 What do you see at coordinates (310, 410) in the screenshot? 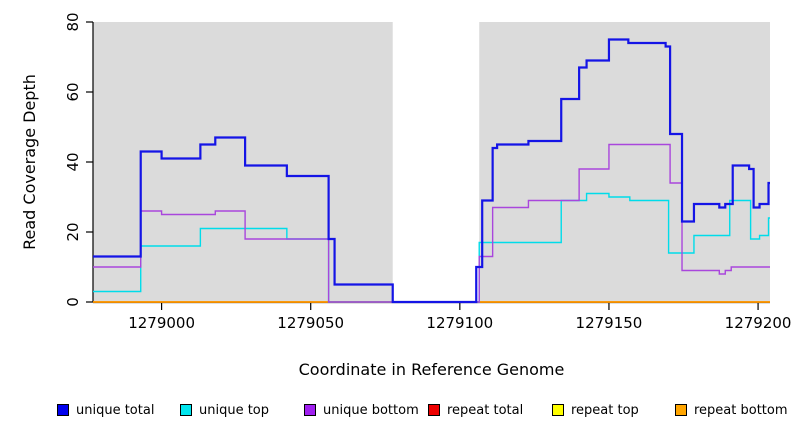
I see `legend-swatch-unique-bottom` at bounding box center [310, 410].